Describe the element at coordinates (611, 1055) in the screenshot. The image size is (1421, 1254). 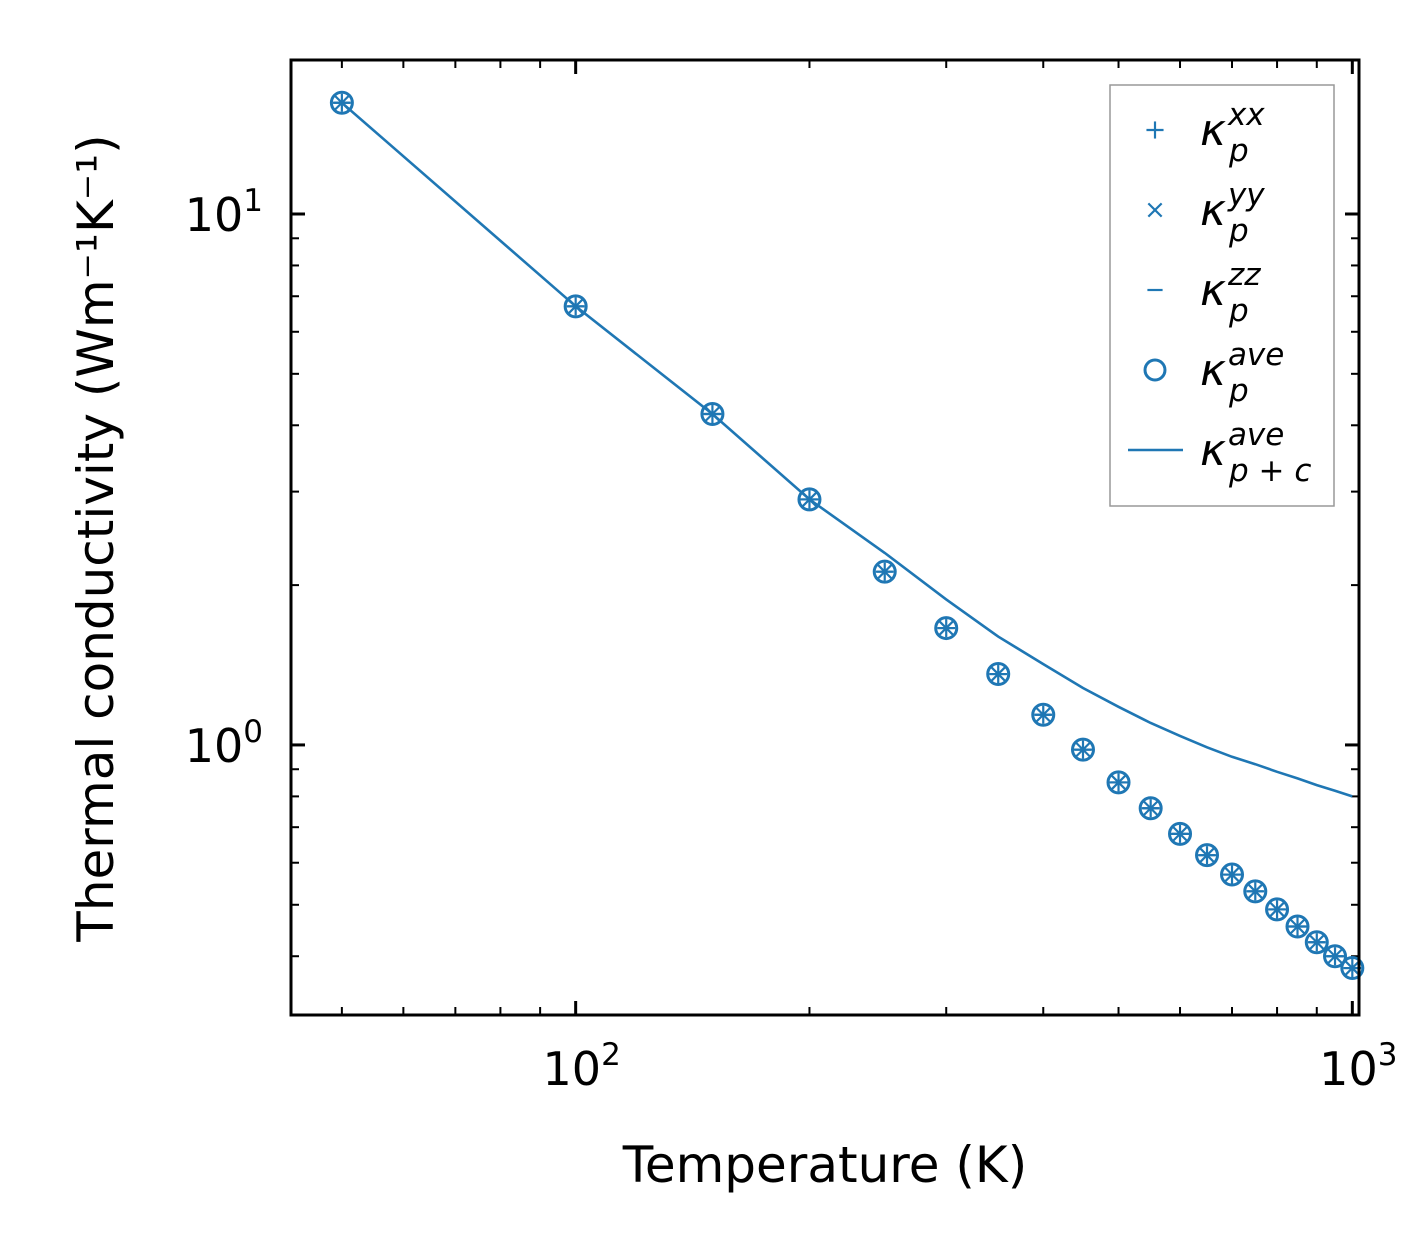
I see `tick-label-exponent: 2` at that location.